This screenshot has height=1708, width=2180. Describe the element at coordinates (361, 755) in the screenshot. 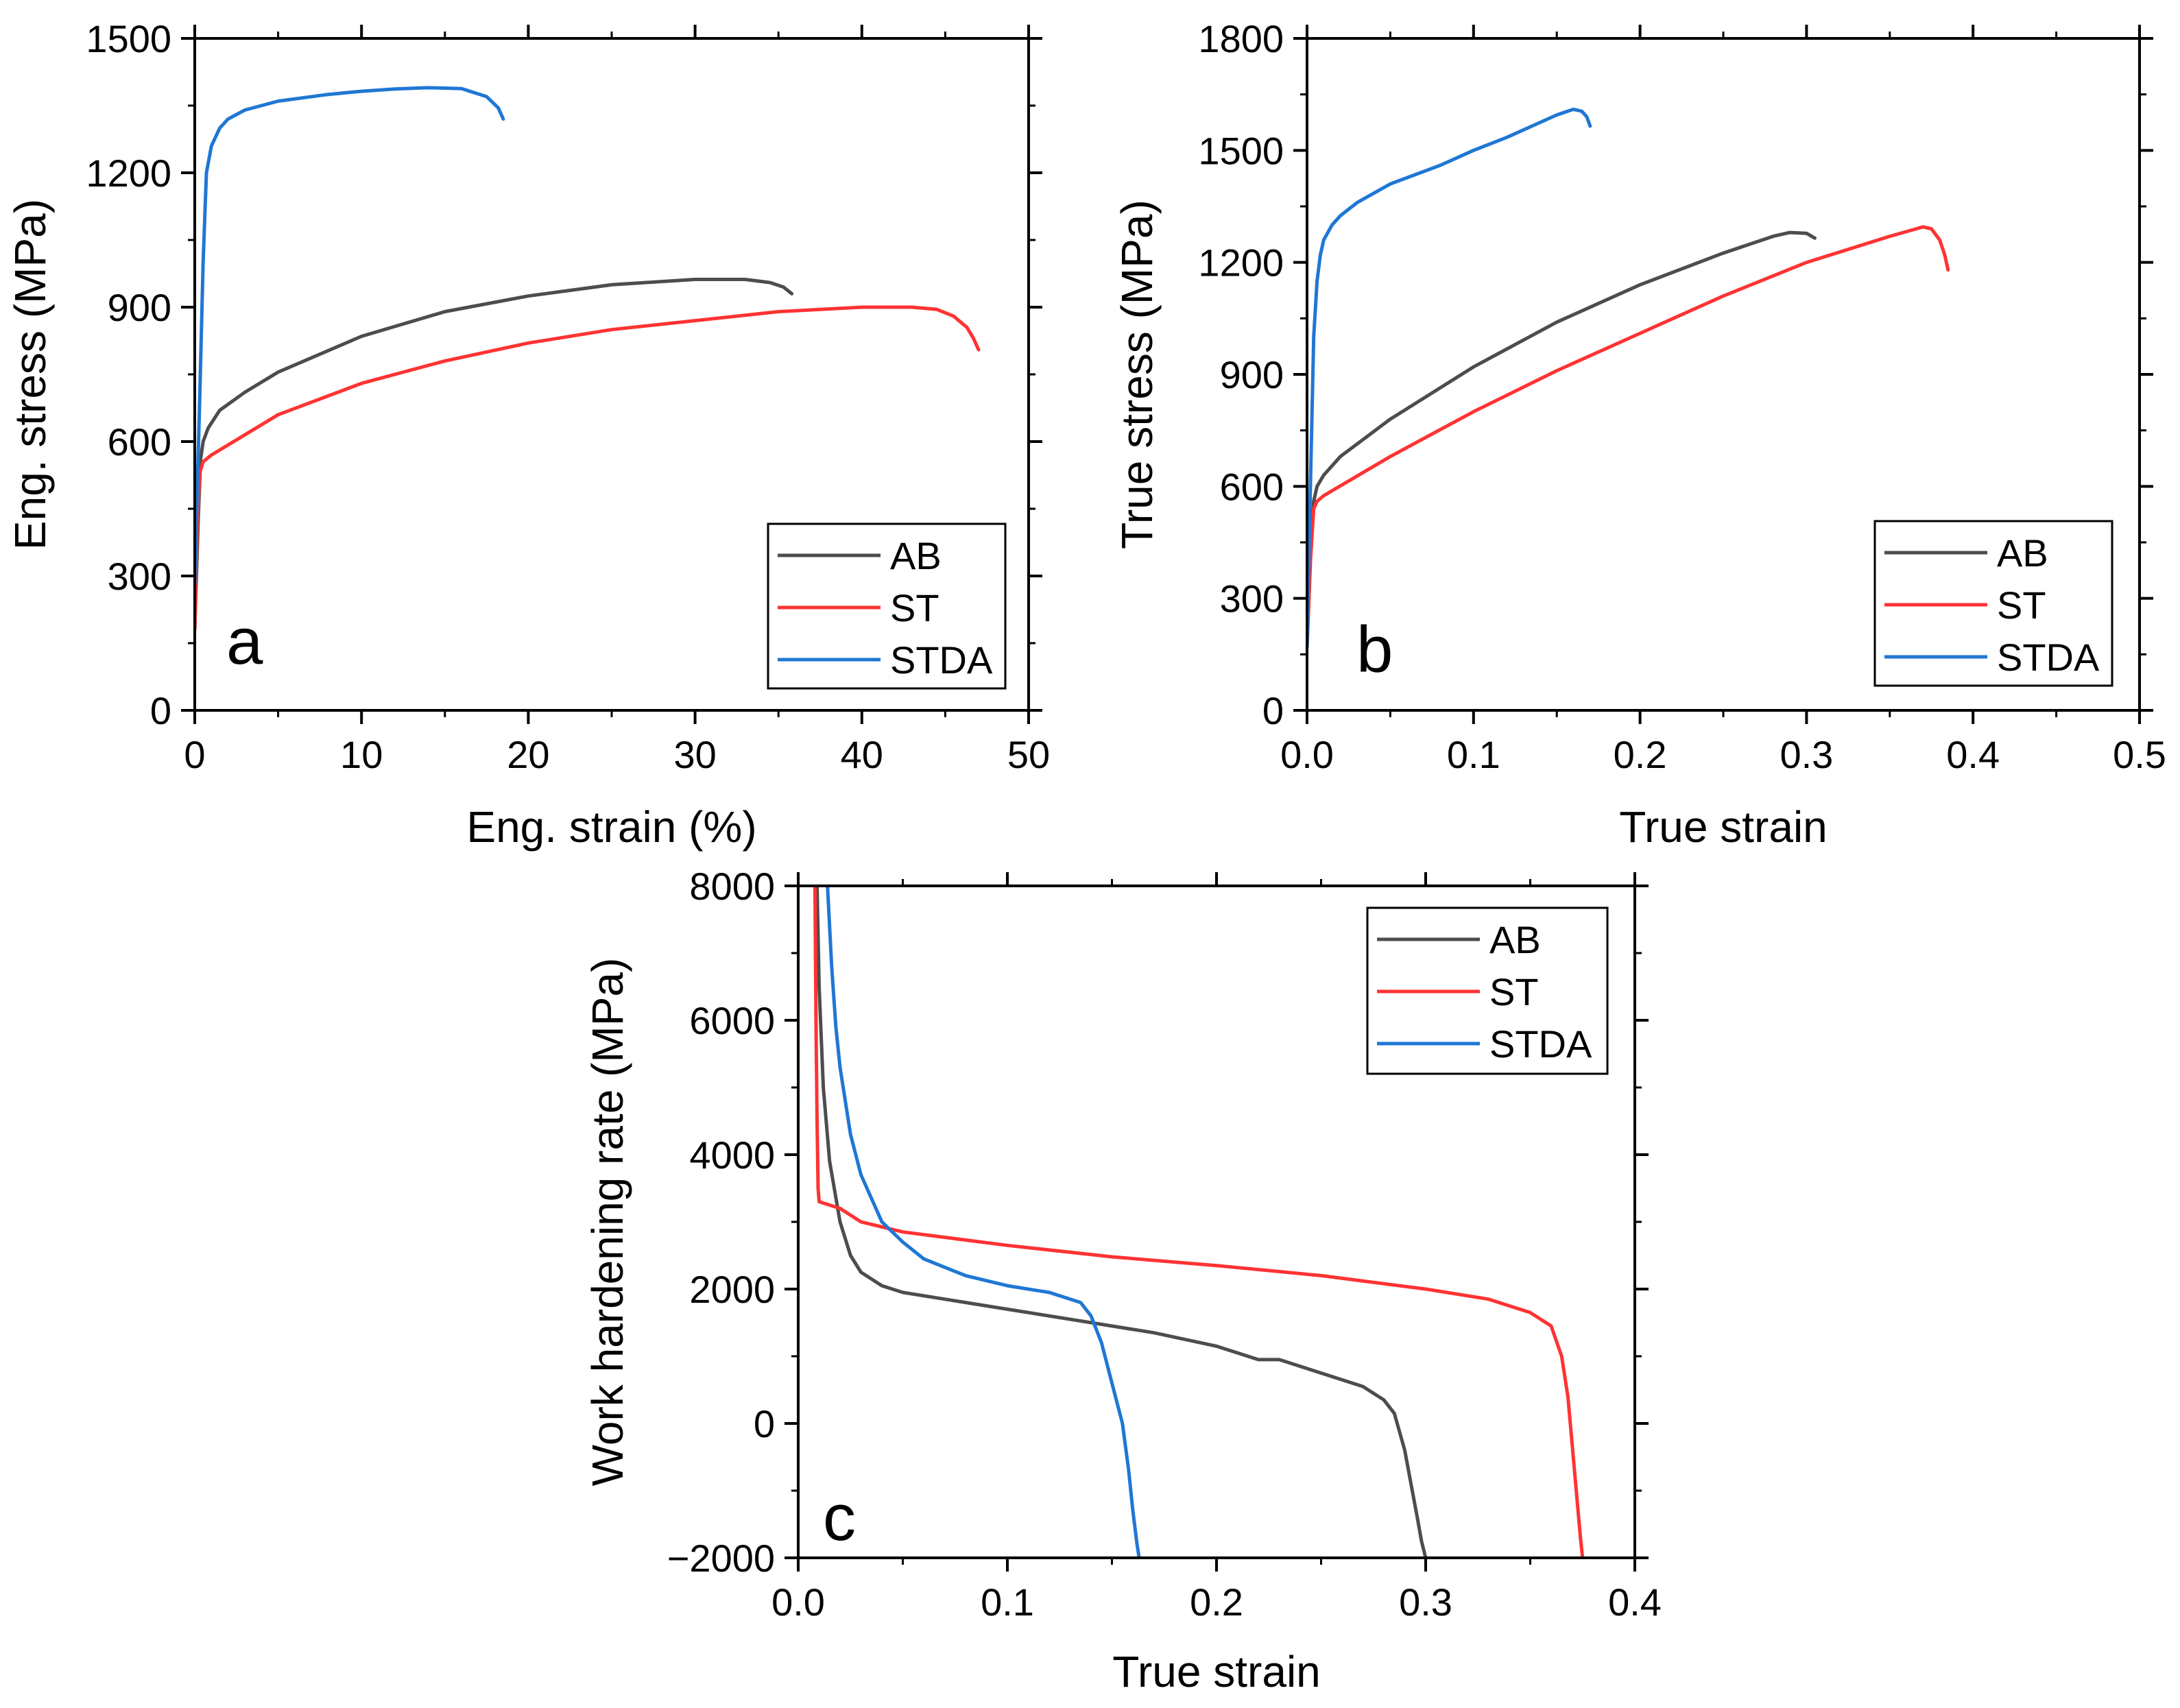

I see `x-tick-label: 10` at that location.